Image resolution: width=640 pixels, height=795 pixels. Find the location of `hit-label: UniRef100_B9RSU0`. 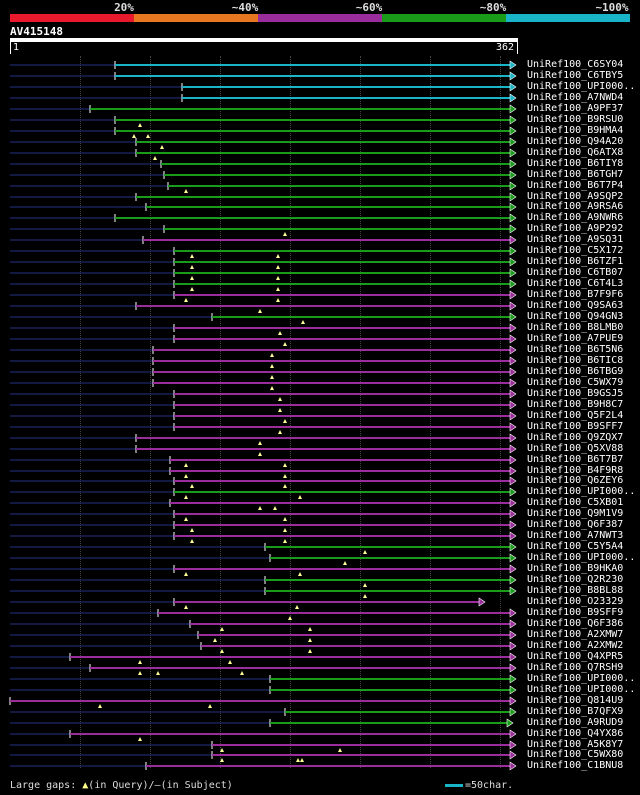

hit-label: UniRef100_B9RSU0 is located at coordinates (575, 119).